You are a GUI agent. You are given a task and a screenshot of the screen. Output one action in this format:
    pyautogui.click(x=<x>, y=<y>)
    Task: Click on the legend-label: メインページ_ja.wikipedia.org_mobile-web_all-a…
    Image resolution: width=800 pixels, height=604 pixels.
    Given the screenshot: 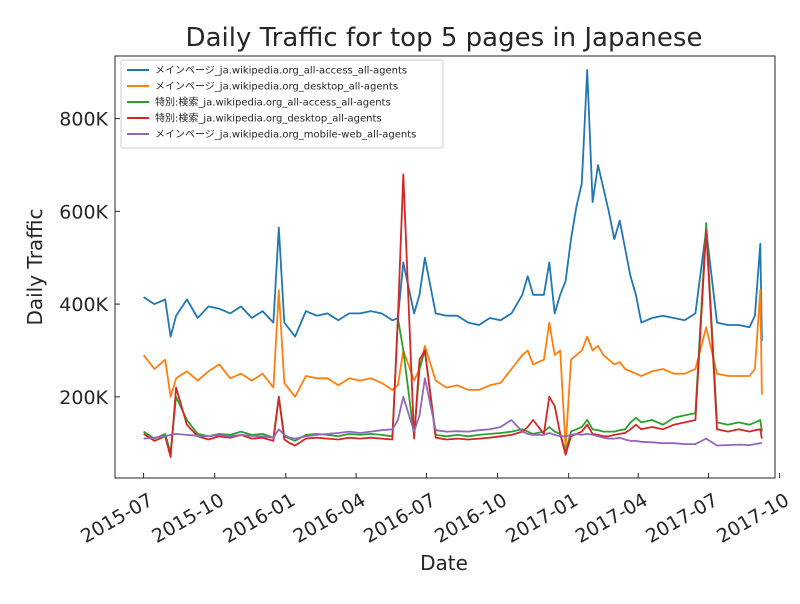 What is the action you would take?
    pyautogui.click(x=285, y=135)
    